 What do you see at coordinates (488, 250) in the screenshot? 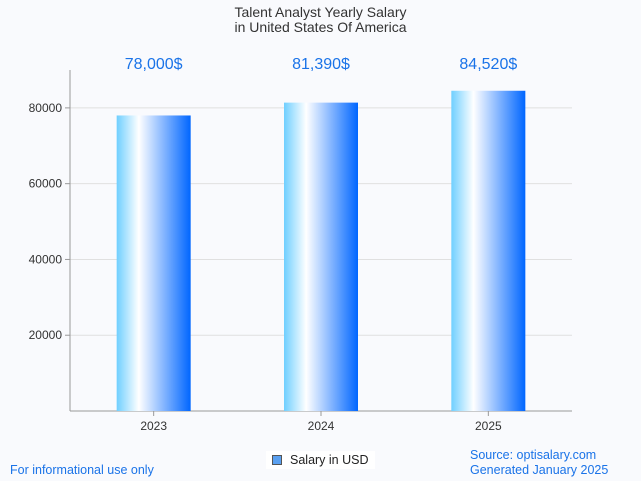
I see `bar-2025` at bounding box center [488, 250].